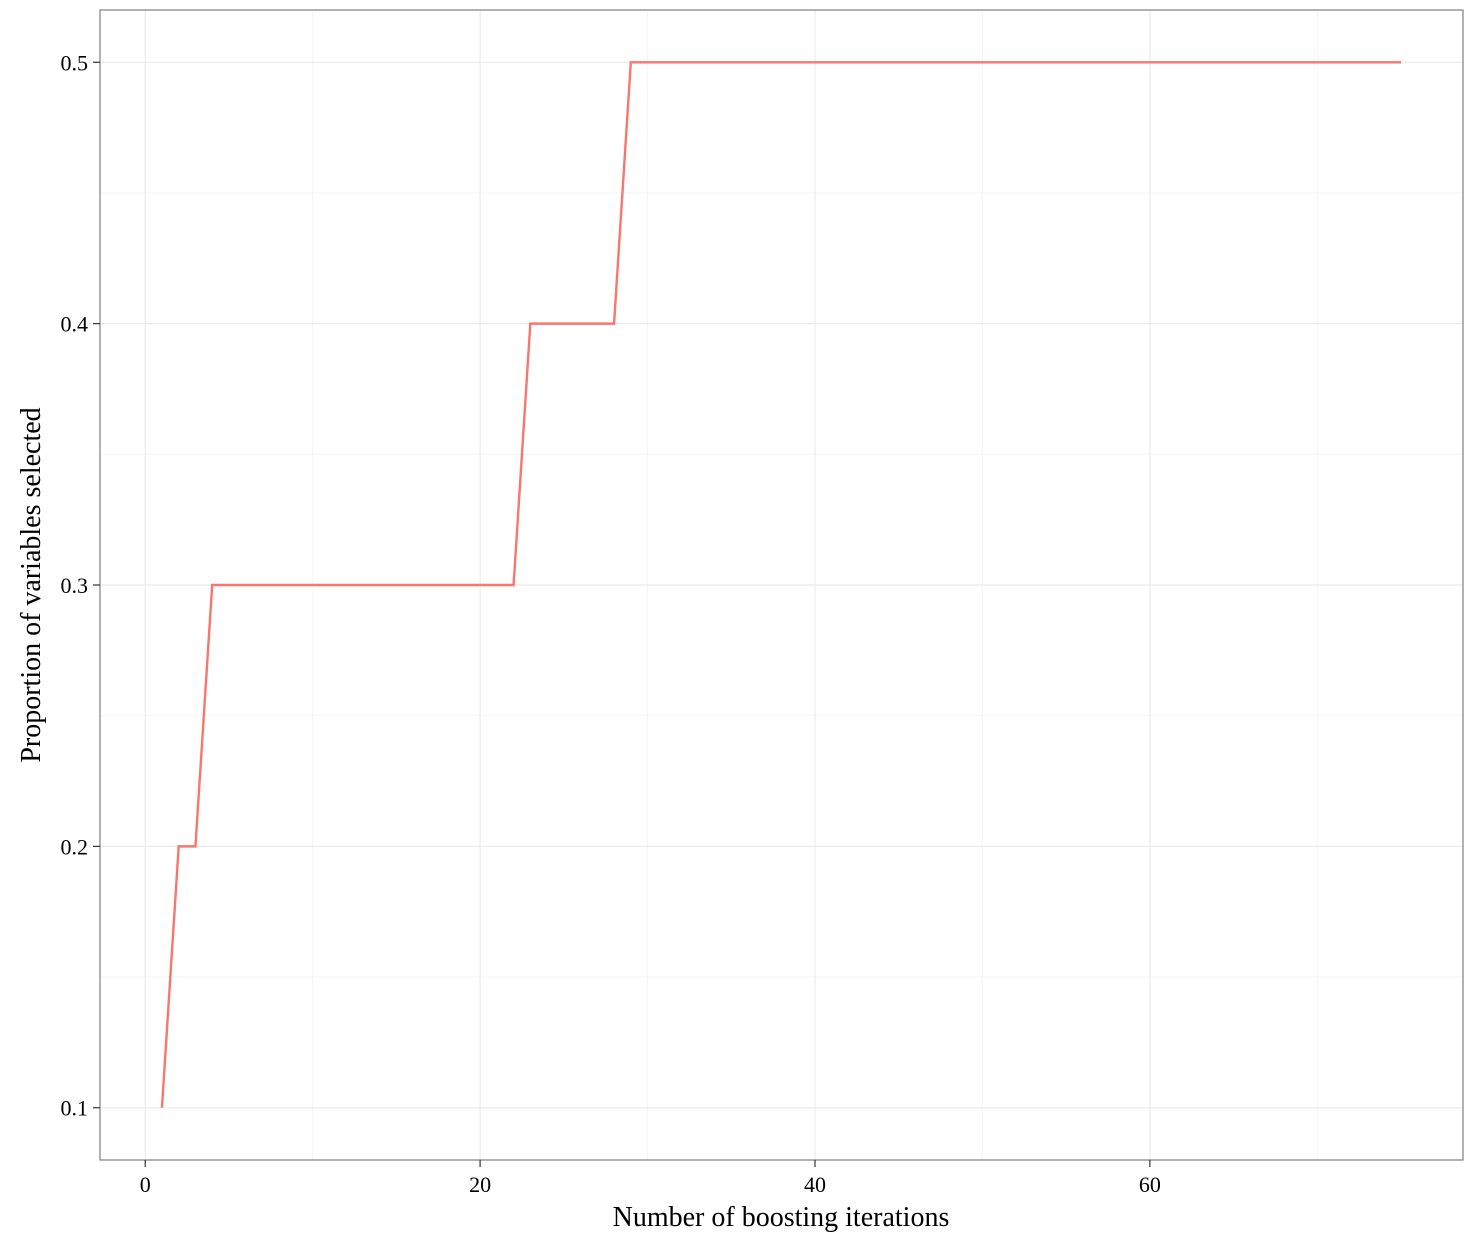  I want to click on y-tick-label: 0.3, so click(75, 585).